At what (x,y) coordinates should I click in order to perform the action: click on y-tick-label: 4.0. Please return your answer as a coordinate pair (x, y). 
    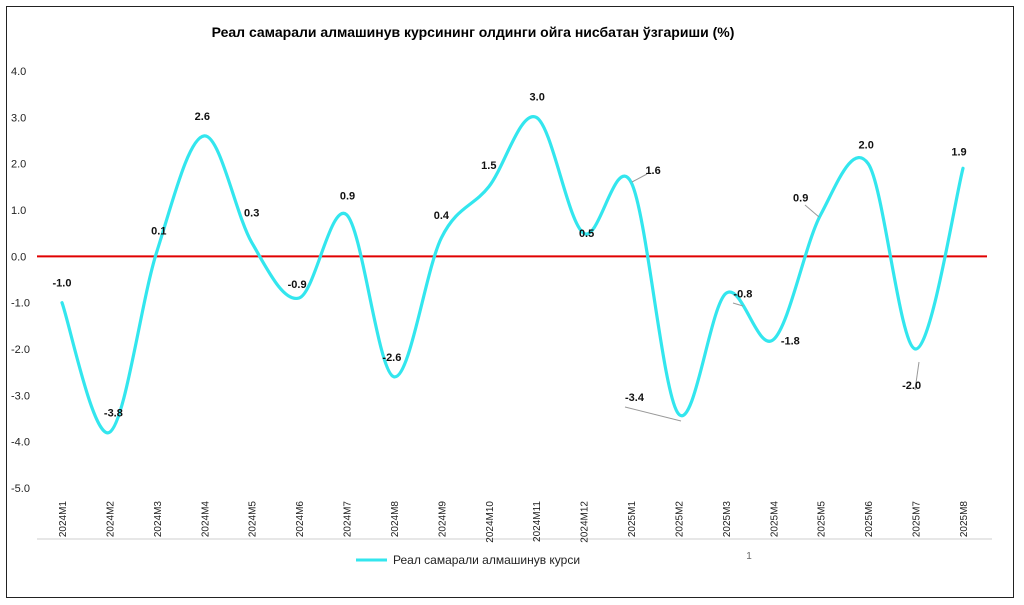
    Looking at the image, I should click on (18, 72).